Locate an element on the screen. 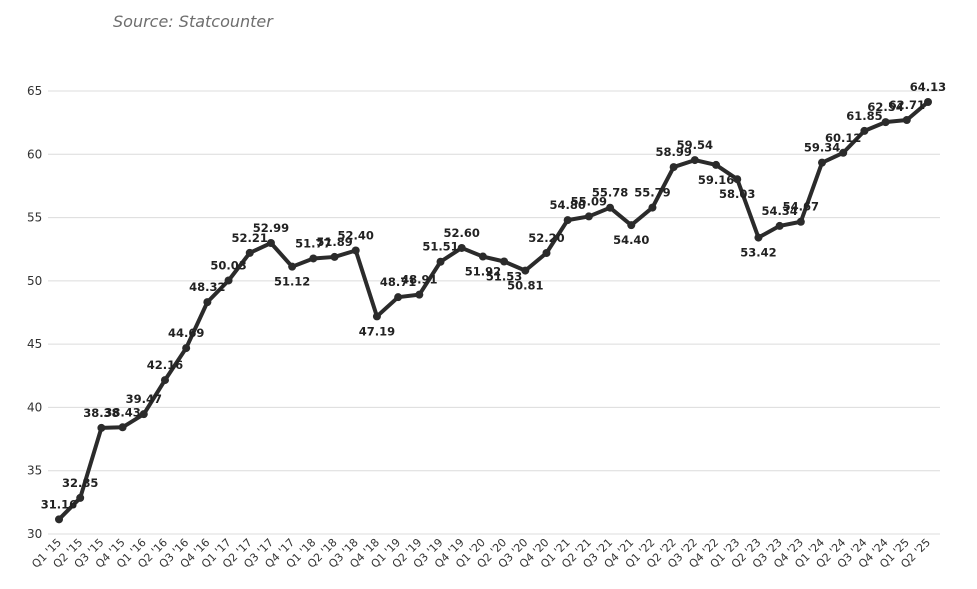  data-label: 64.13 is located at coordinates (928, 87).